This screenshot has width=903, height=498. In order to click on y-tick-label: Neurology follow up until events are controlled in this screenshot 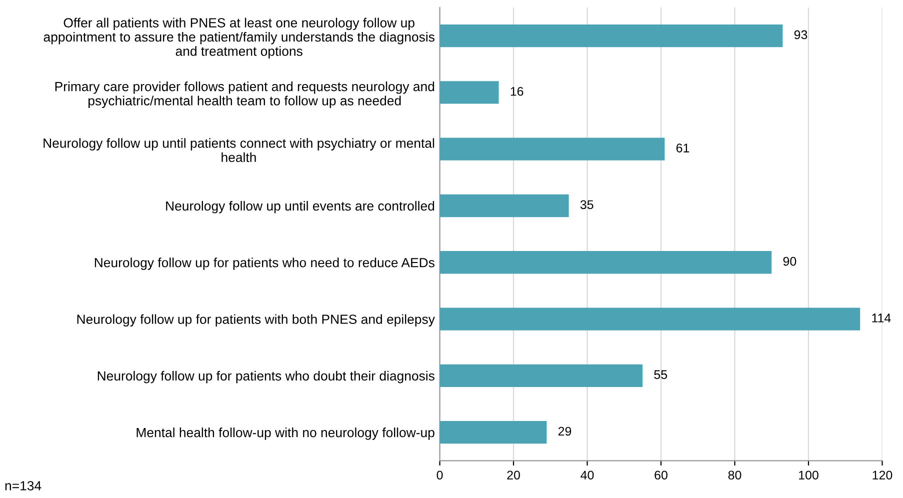, I will do `click(300, 207)`.